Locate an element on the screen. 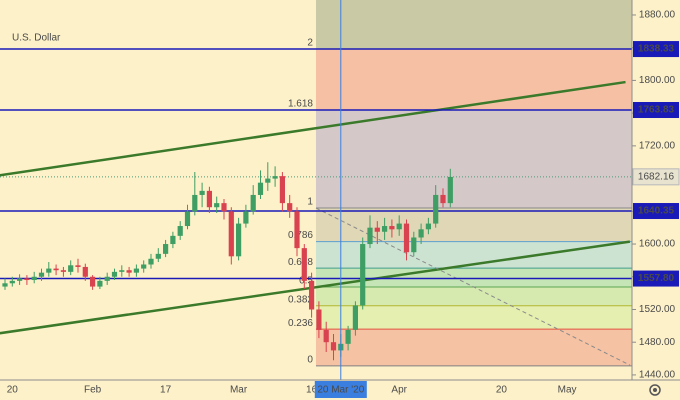 The height and width of the screenshot is (400, 680). price-tag-label: 1763.83 is located at coordinates (656, 110).